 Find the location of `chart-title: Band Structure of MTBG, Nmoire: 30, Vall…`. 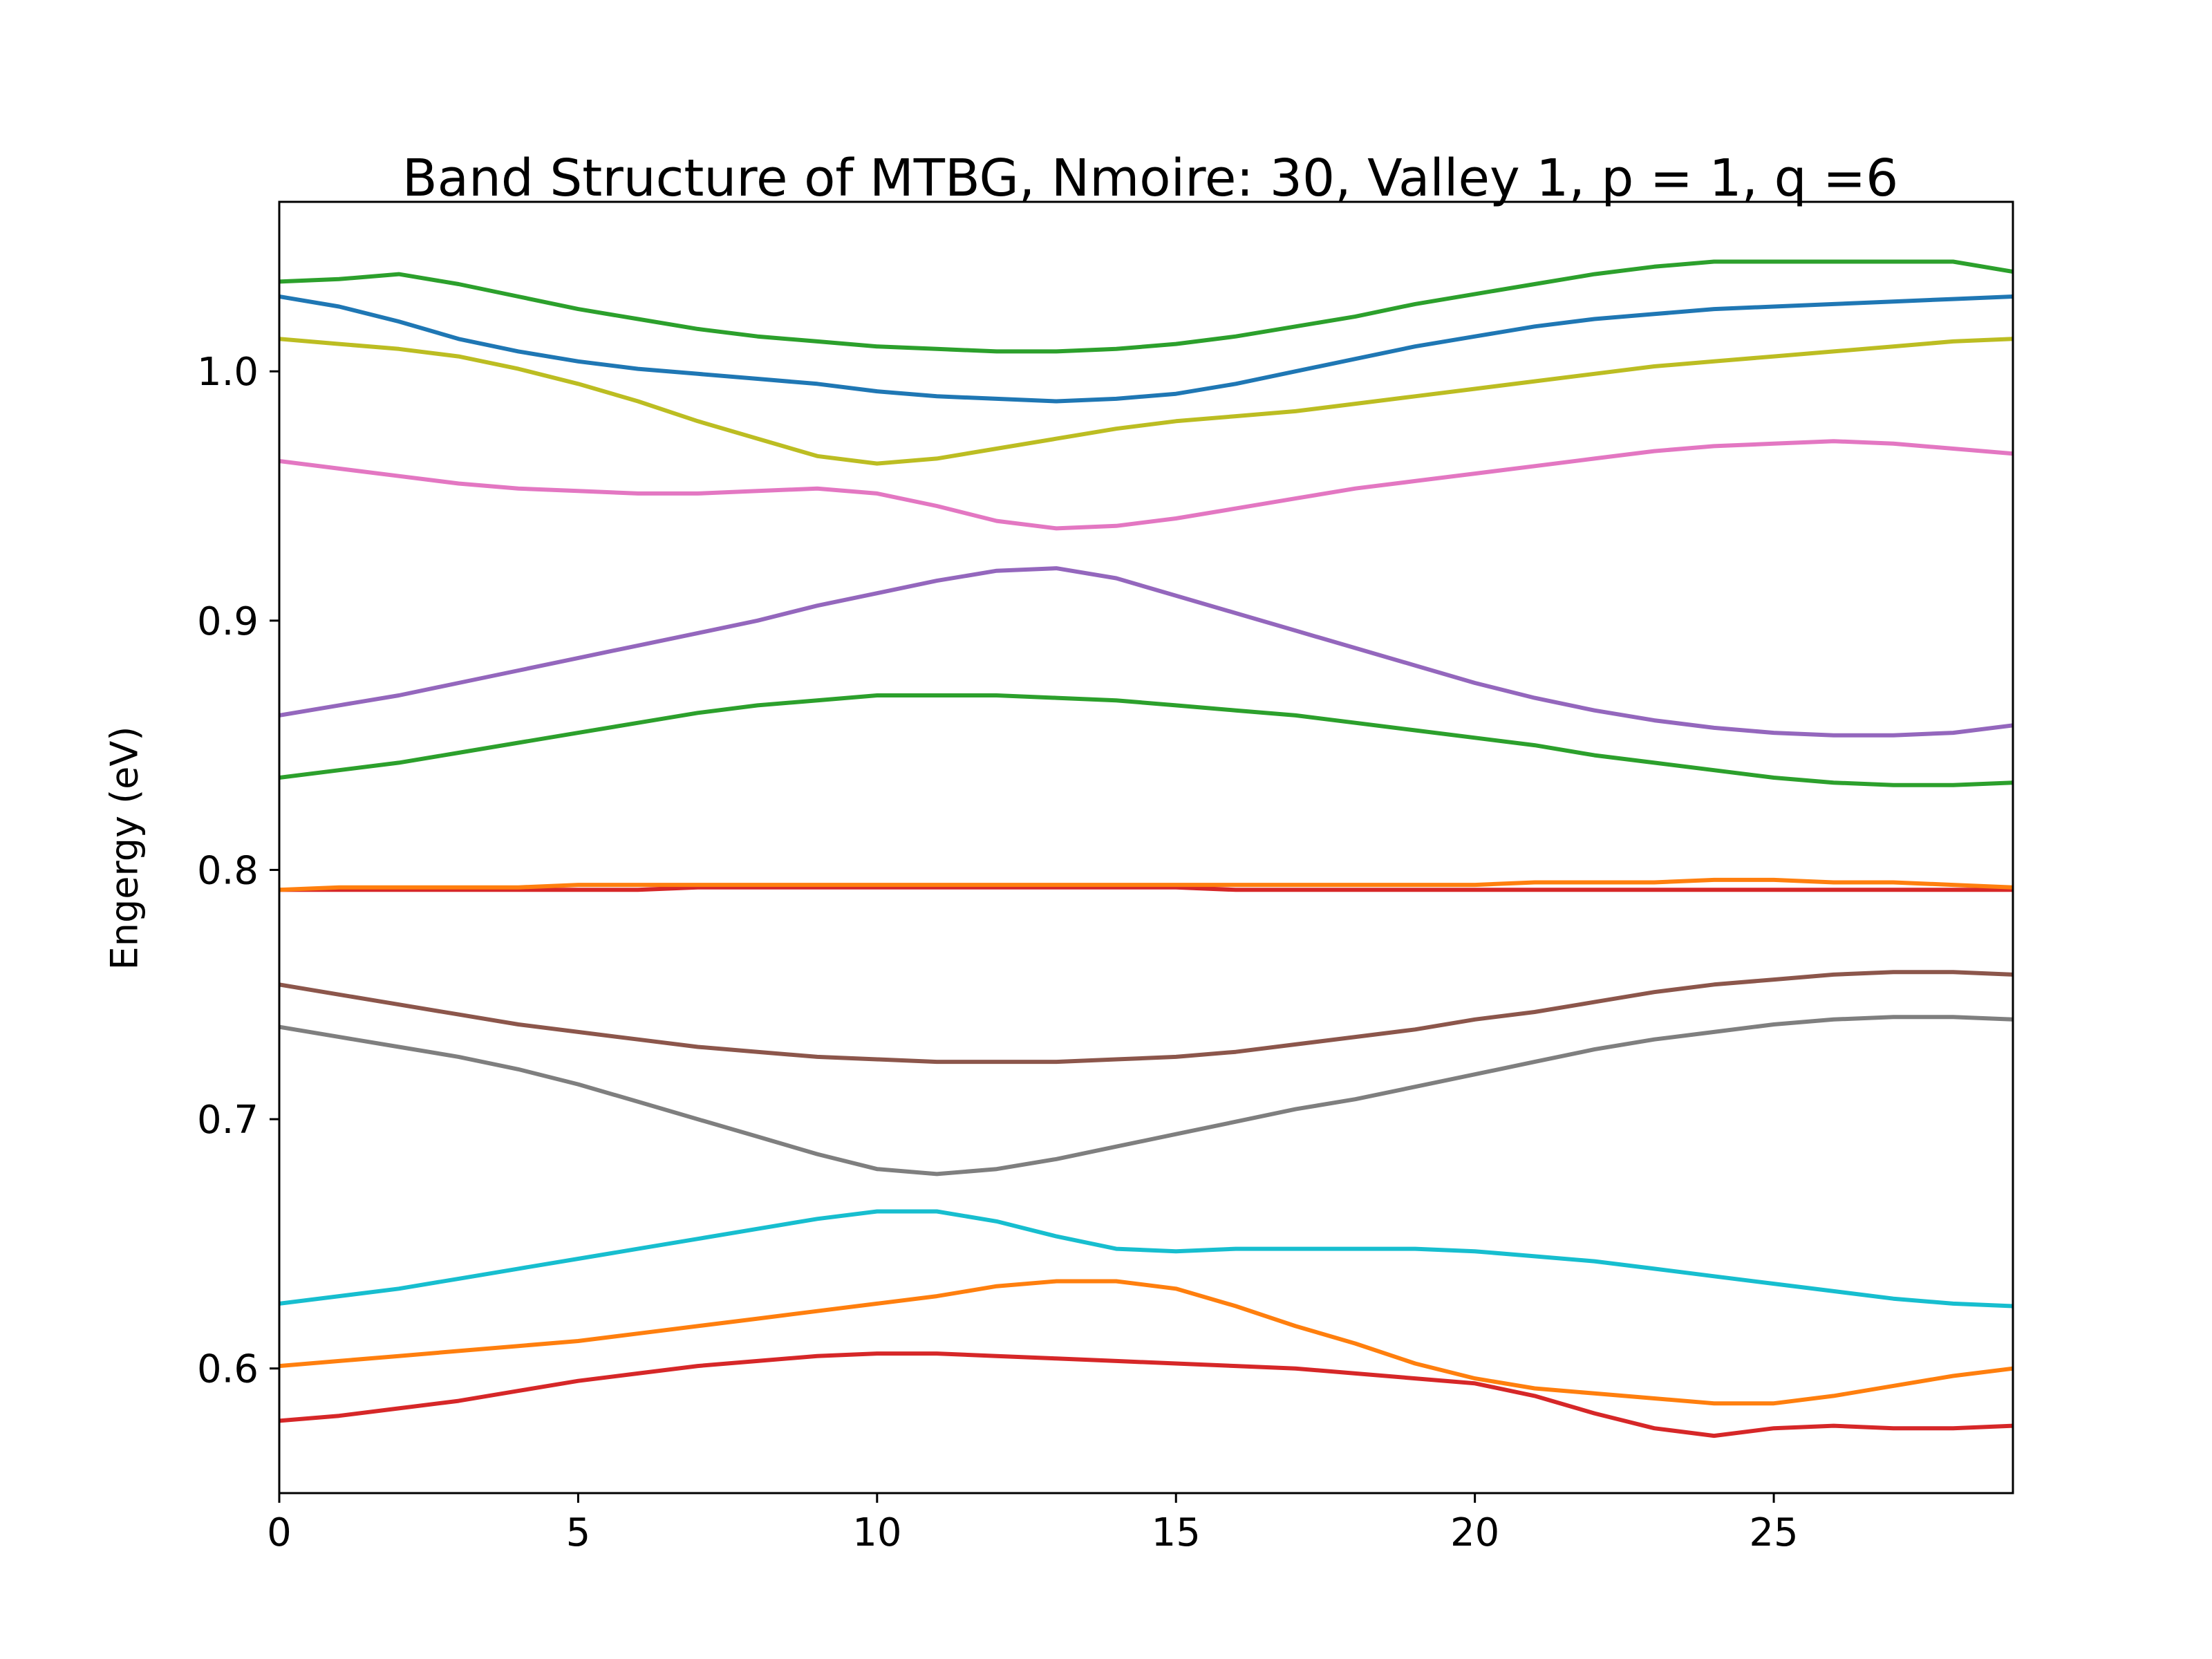

chart-title: Band Structure of MTBG, Nmoire: 30, Vall… is located at coordinates (1150, 178).